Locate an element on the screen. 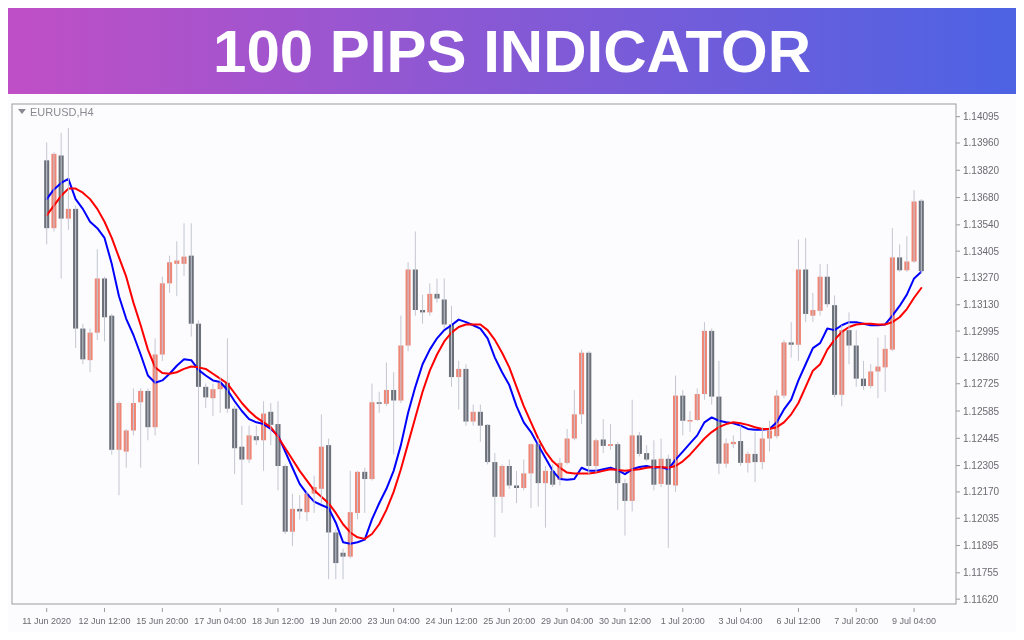 The width and height of the screenshot is (1024, 640). y-tick-label: 1.11620 is located at coordinates (981, 599).